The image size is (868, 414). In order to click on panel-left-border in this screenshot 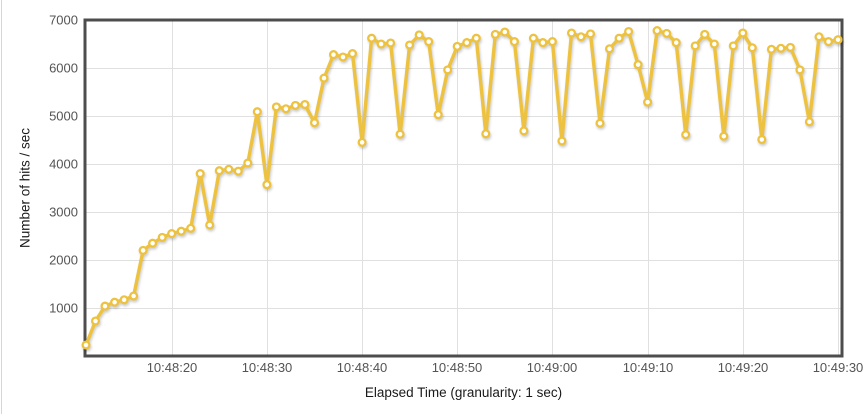, I will do `click(1, 207)`.